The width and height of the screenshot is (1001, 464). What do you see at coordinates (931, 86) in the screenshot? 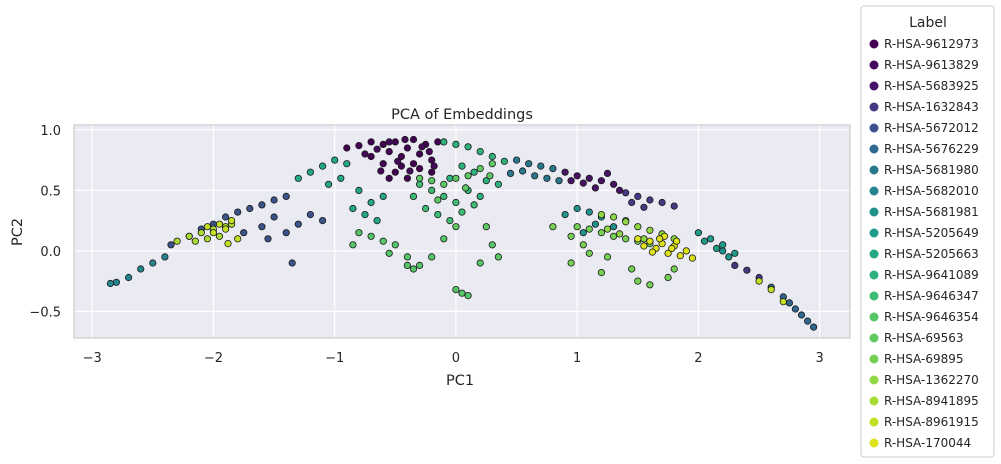
I see `legend-label: R-HSA-5683925` at bounding box center [931, 86].